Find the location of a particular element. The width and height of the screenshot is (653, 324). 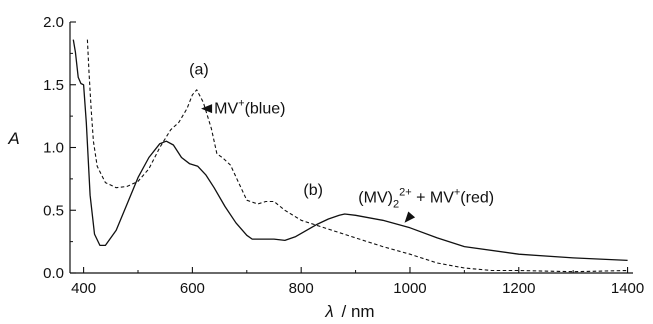

annotation-arrow-mv-red is located at coordinates (410, 217).